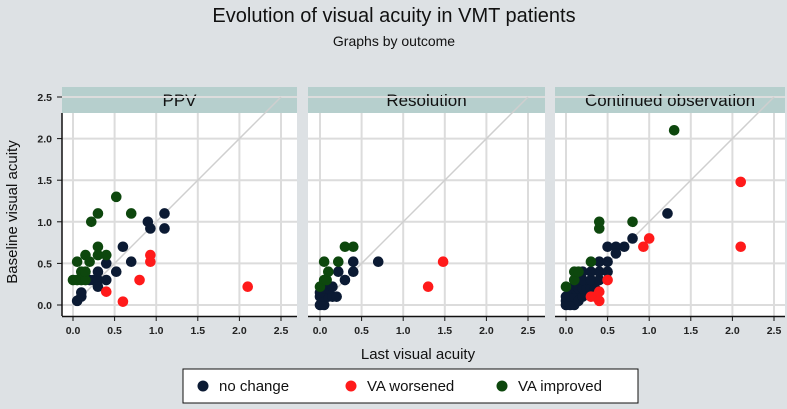 This screenshot has height=409, width=787. I want to click on legend-label-va-worsened: VA worsened, so click(410, 386).